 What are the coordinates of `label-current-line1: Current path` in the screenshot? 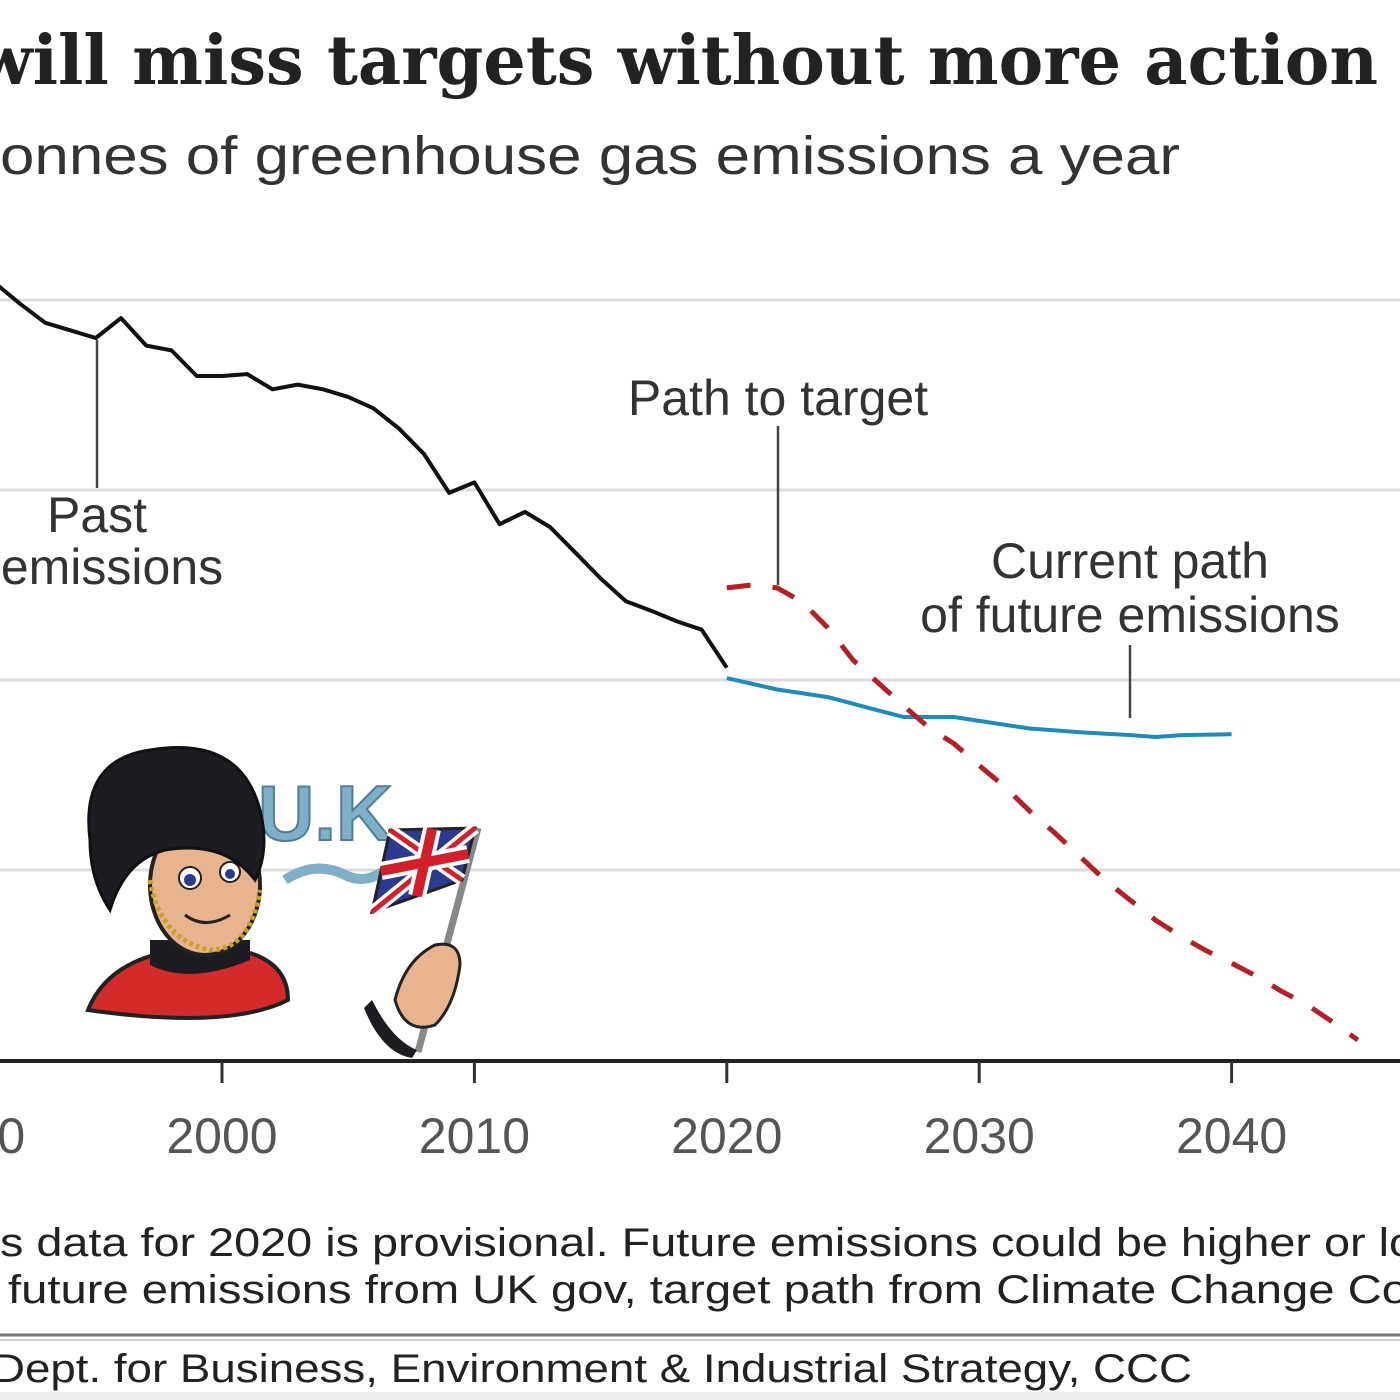 It's located at (1130, 561).